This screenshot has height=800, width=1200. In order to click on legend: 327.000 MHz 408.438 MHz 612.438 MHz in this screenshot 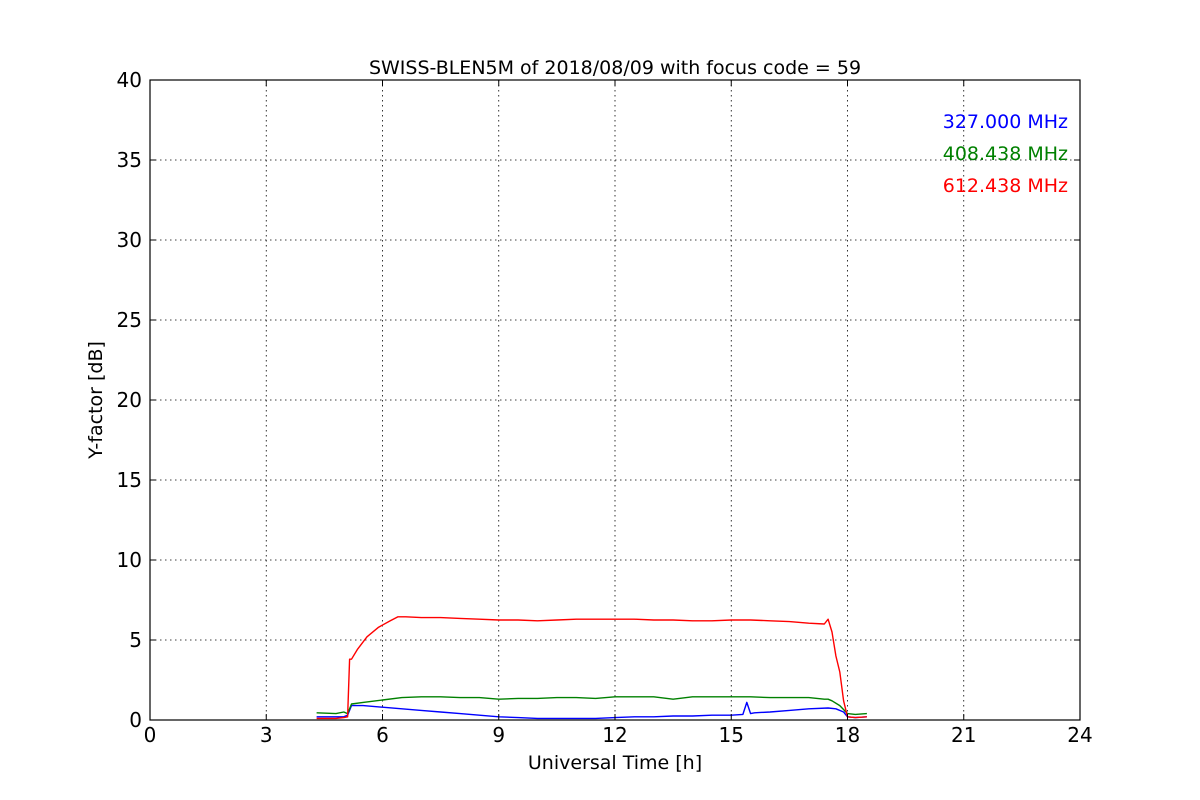, I will do `click(1005, 154)`.